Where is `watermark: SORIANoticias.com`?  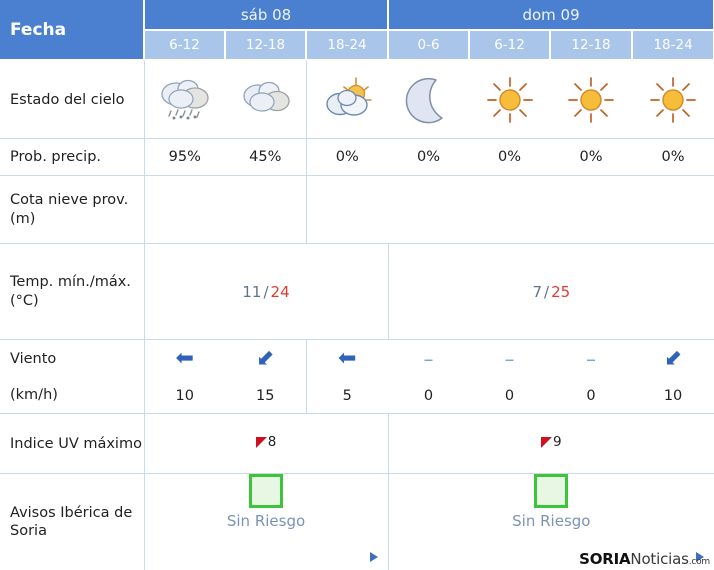
watermark: SORIANoticias.com is located at coordinates (644, 559).